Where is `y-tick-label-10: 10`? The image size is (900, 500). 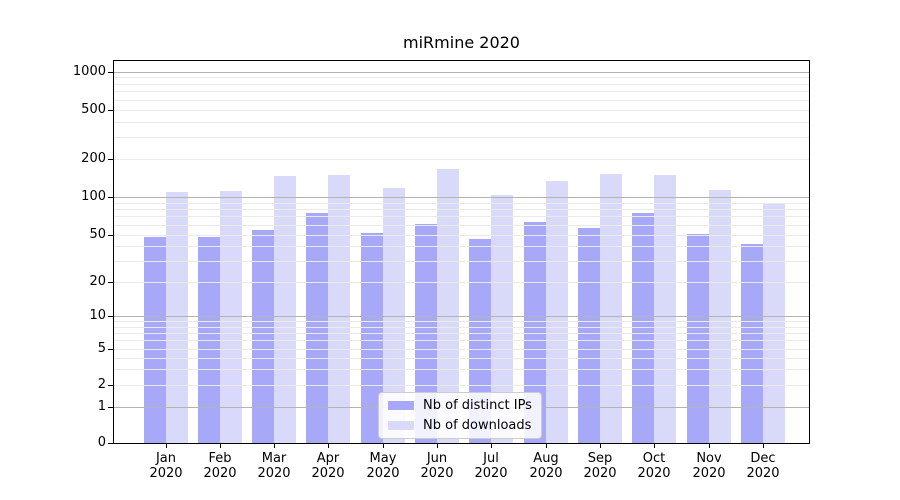 y-tick-label-10: 10 is located at coordinates (97, 315).